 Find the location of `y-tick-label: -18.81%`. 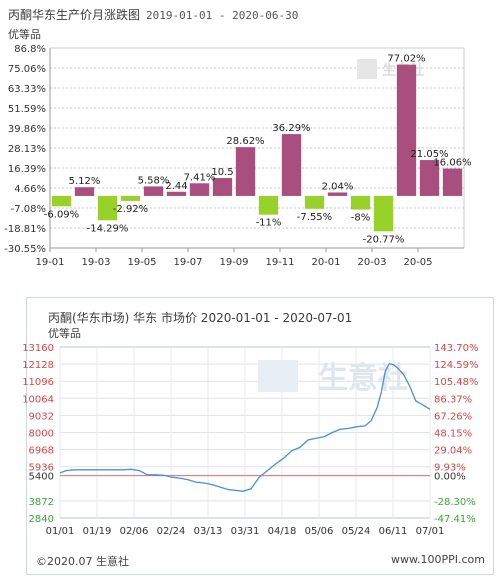

y-tick-label: -18.81% is located at coordinates (25, 229).